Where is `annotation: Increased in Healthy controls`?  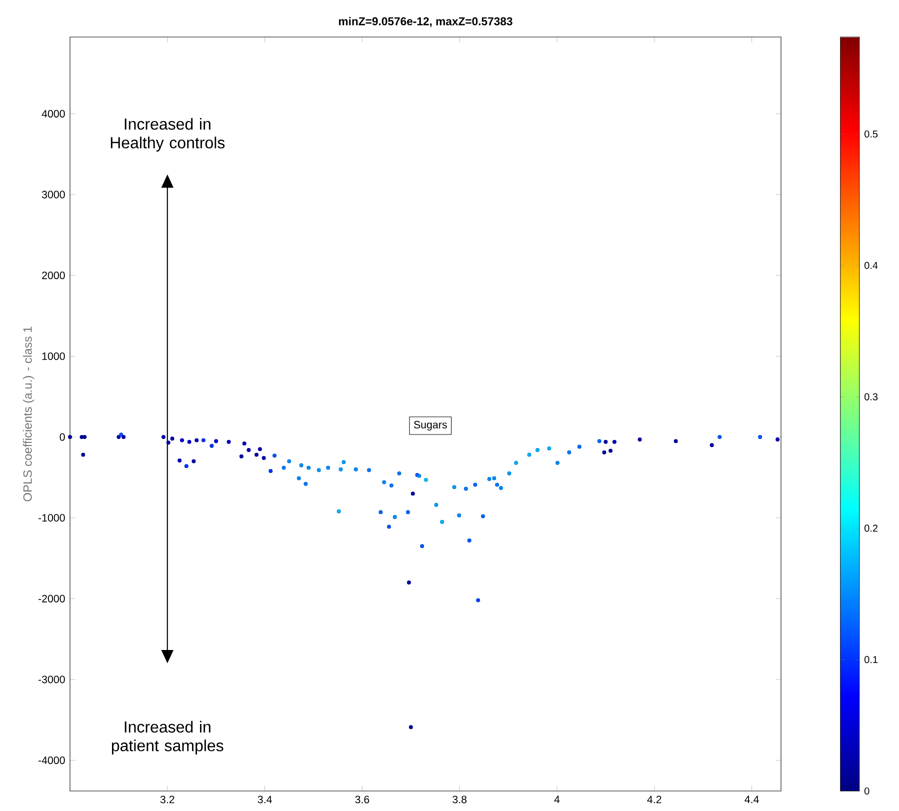 annotation: Increased in Healthy controls is located at coordinates (167, 135).